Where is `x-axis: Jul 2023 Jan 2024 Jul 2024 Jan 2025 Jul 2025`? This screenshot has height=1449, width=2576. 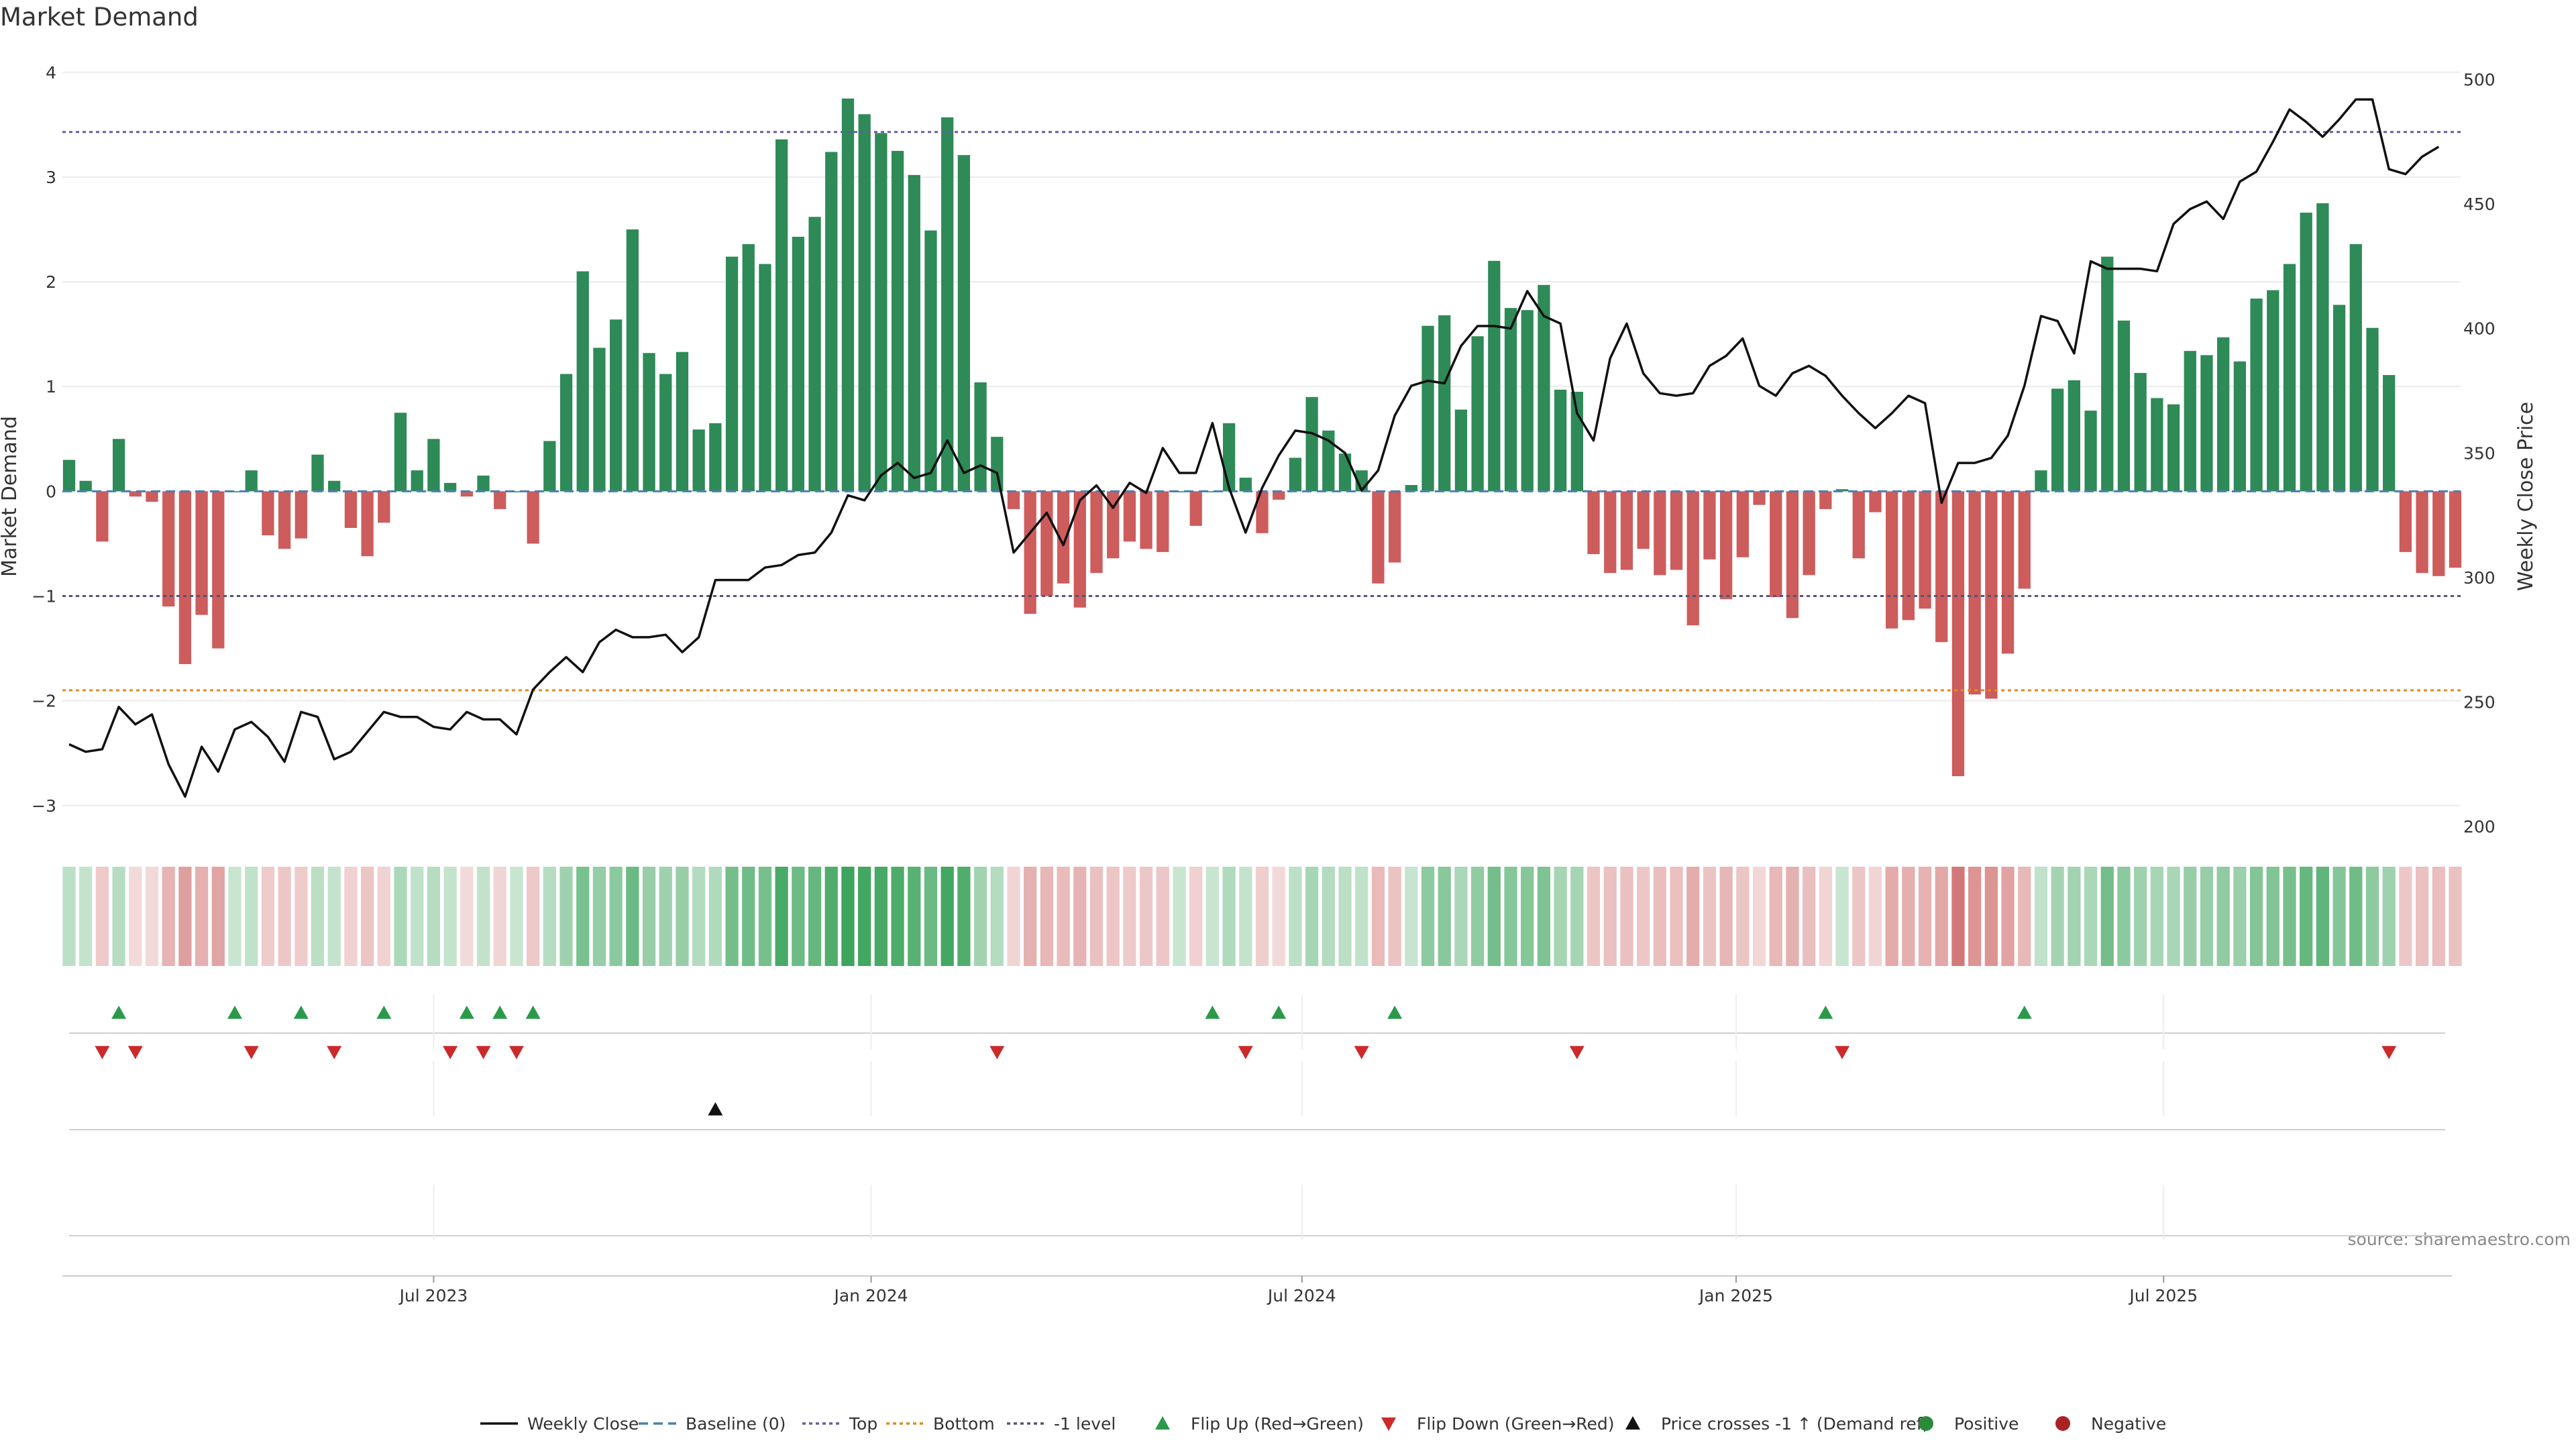 x-axis: Jul 2023 Jan 2024 Jul 2024 Jan 2025 Jul 2025 is located at coordinates (1257, 1290).